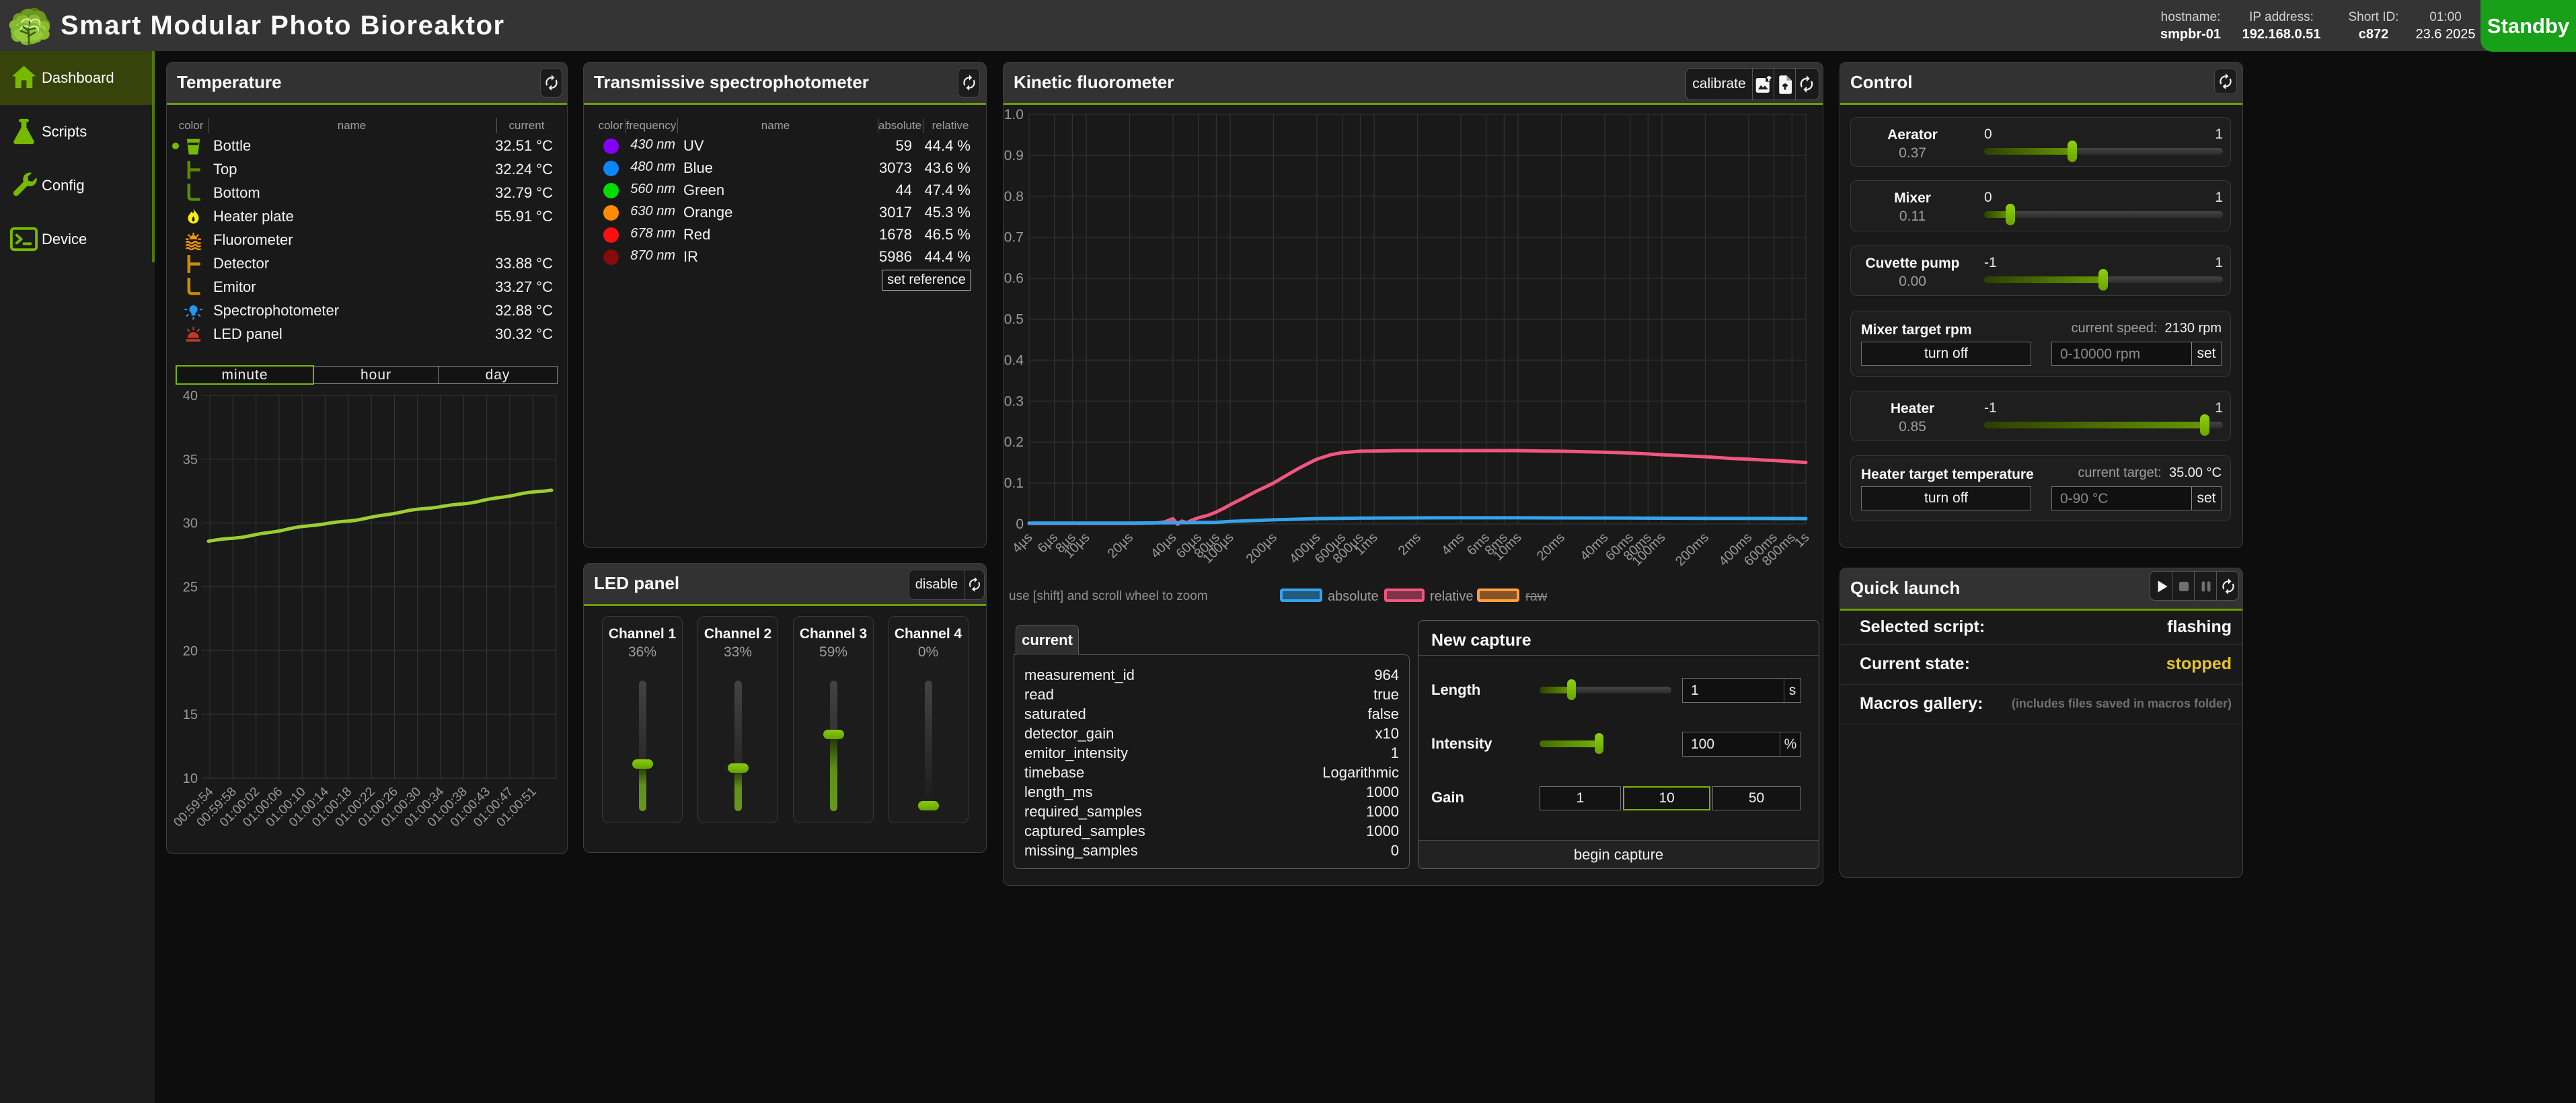 This screenshot has height=1103, width=2576. Describe the element at coordinates (1164, 546) in the screenshot. I see `svg-text: 40µs` at that location.